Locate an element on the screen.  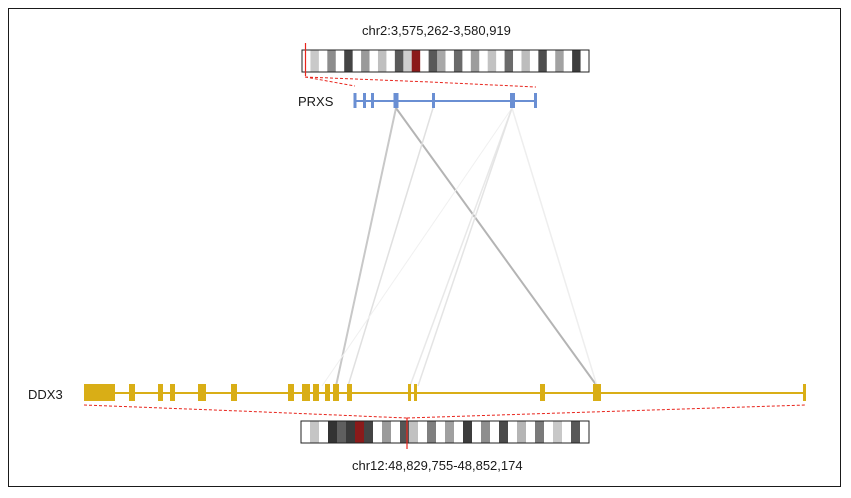
gene-model-ddx3 is located at coordinates (445, 392).